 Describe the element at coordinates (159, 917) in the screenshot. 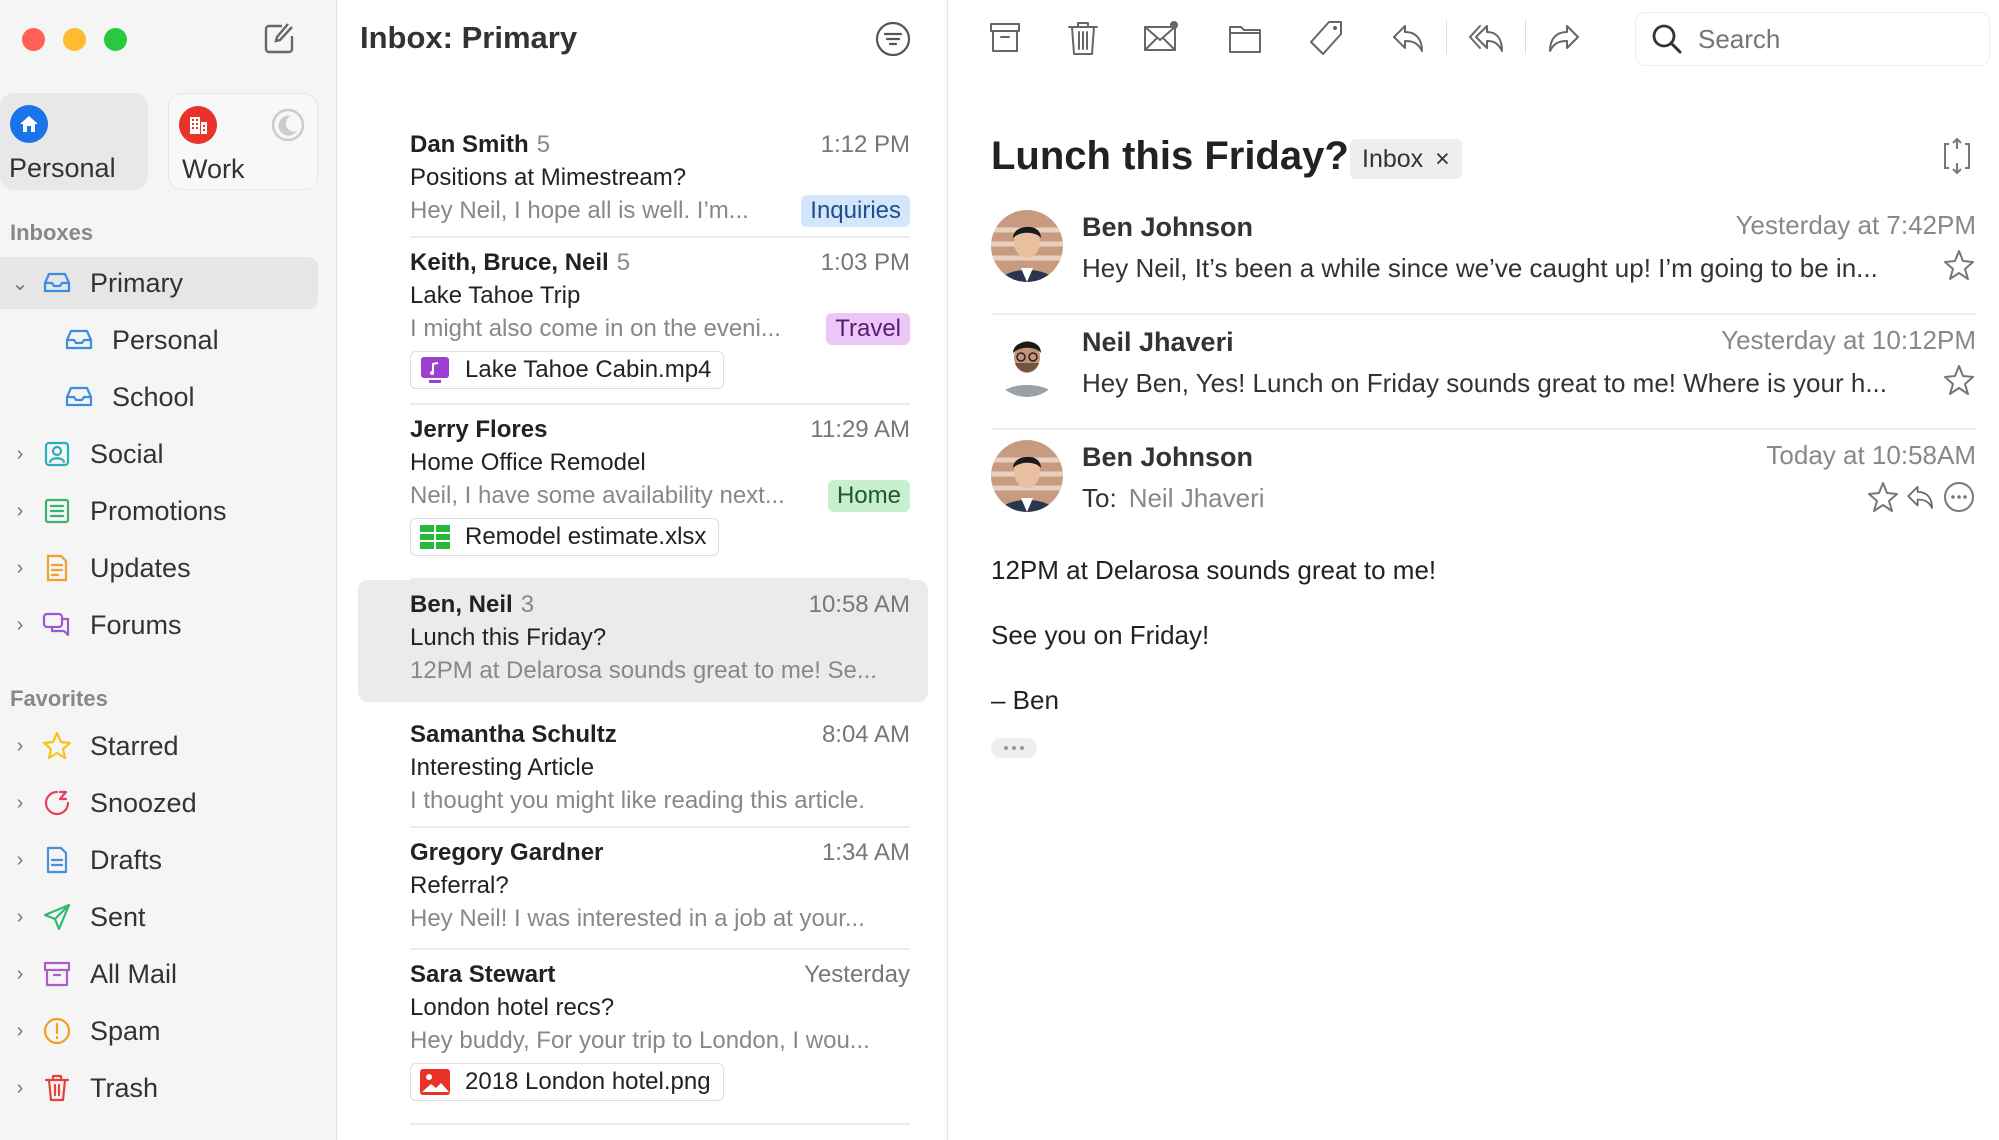

I see `sidebar-item-sent: › Sent` at that location.